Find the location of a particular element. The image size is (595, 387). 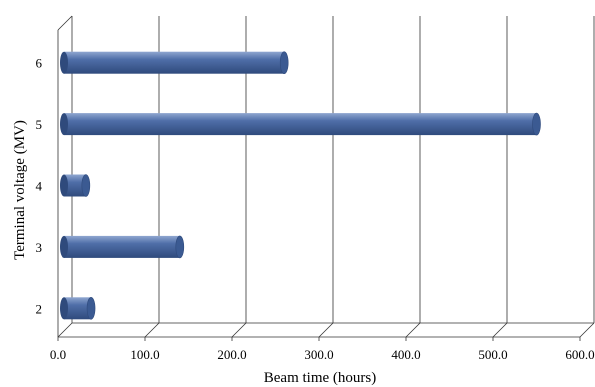

y-tick-labels: 2 3 4 5 6 is located at coordinates (39, 186).